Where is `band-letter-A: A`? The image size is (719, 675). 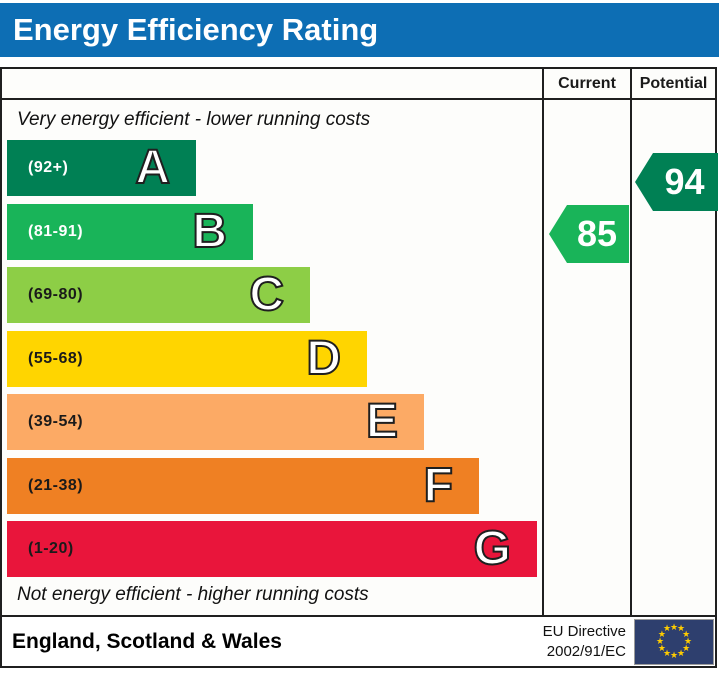 band-letter-A: A is located at coordinates (152, 167).